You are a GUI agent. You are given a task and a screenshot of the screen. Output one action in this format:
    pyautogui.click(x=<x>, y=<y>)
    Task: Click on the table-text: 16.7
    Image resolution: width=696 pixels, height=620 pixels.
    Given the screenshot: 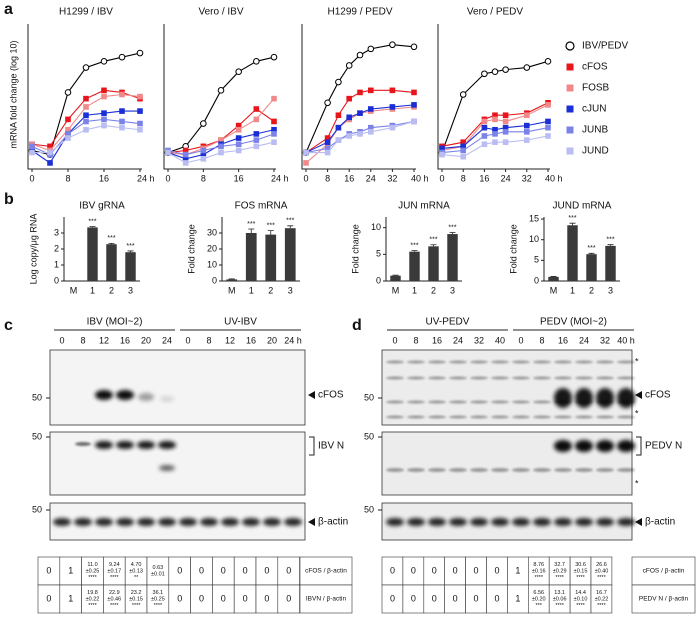 What is the action you would take?
    pyautogui.click(x=601, y=593)
    